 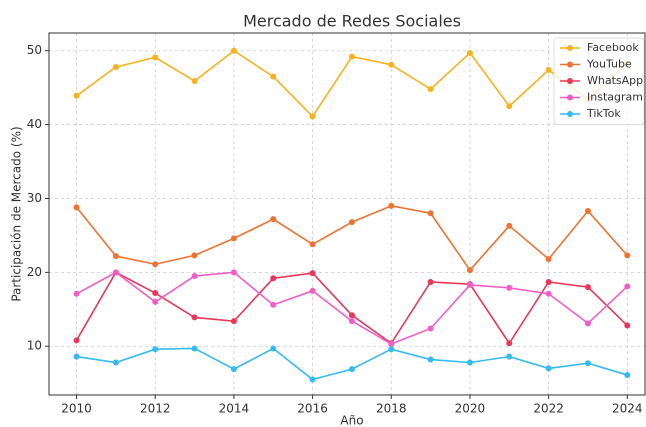 What do you see at coordinates (34, 50) in the screenshot?
I see `y-tick-label: 50` at bounding box center [34, 50].